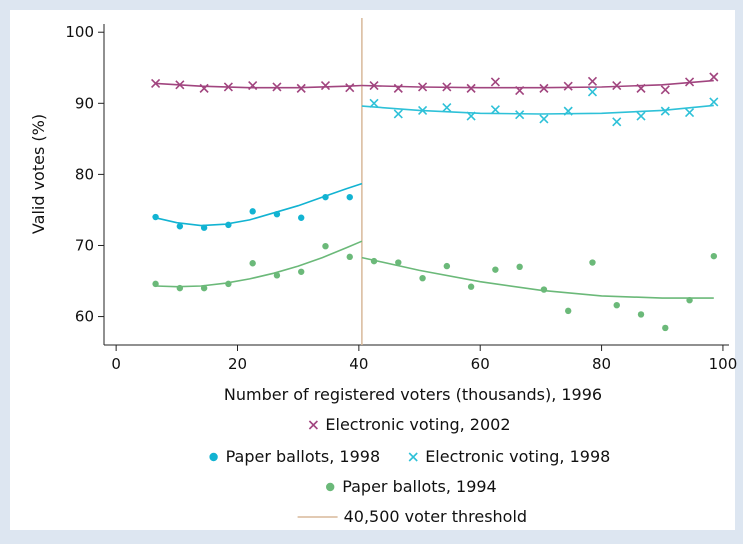 Image resolution: width=743 pixels, height=544 pixels. What do you see at coordinates (303, 456) in the screenshot?
I see `legend-label: Paper ballots, 1998` at bounding box center [303, 456].